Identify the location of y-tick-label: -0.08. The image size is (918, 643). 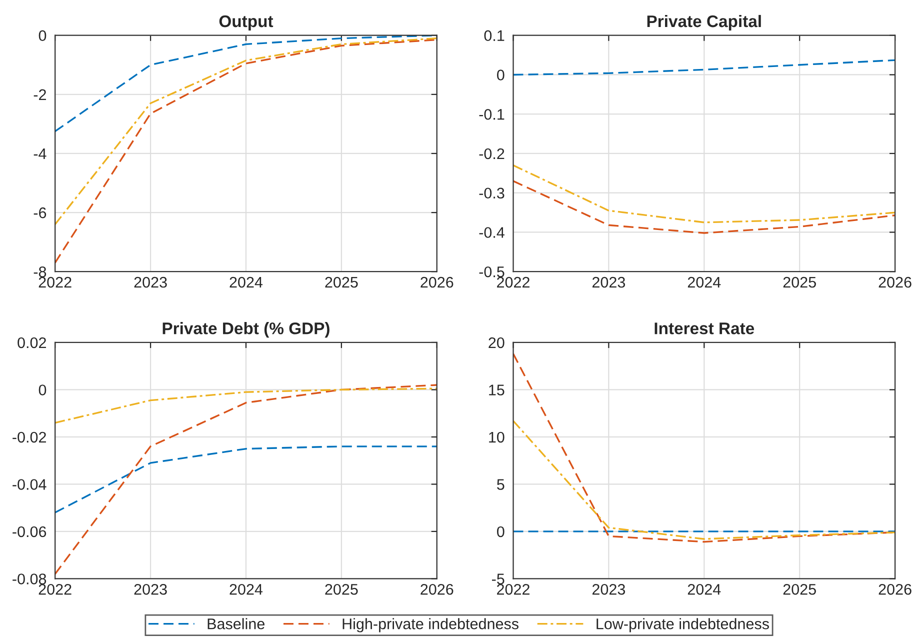
(29, 579).